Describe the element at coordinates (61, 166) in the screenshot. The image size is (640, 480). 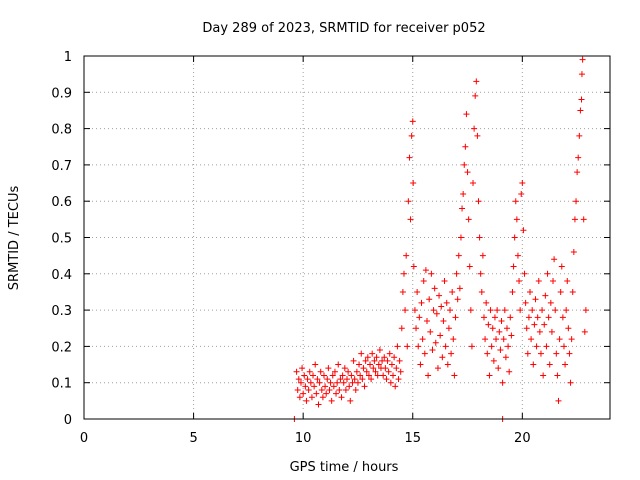
I see `y-tick-label: 0.7` at that location.